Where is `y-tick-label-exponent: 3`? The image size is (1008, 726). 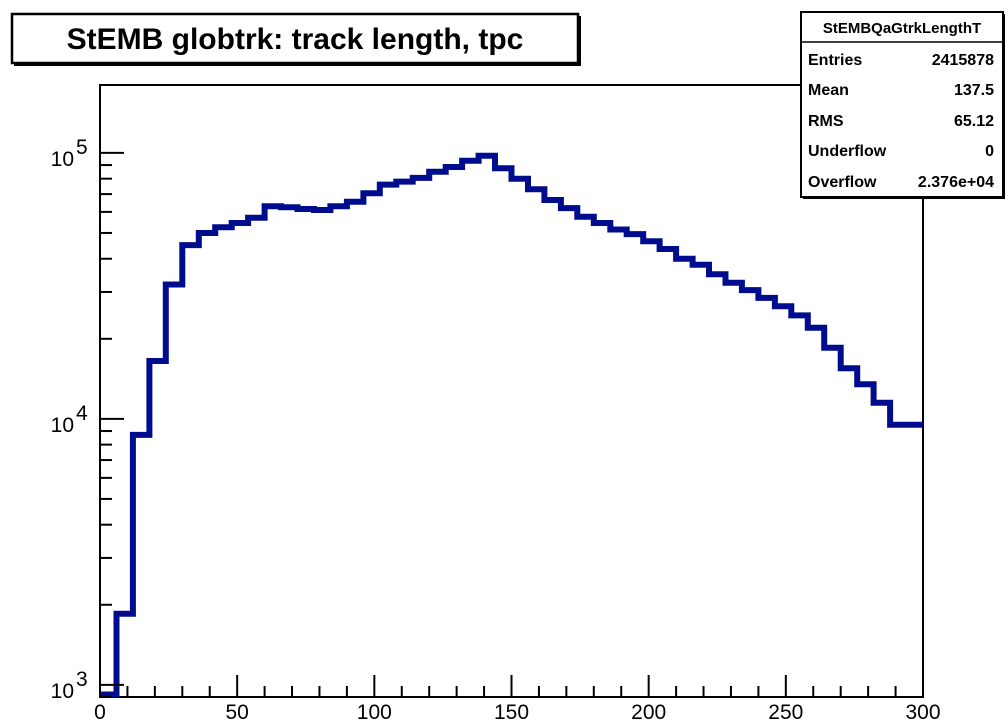 y-tick-label-exponent: 3 is located at coordinates (82, 679).